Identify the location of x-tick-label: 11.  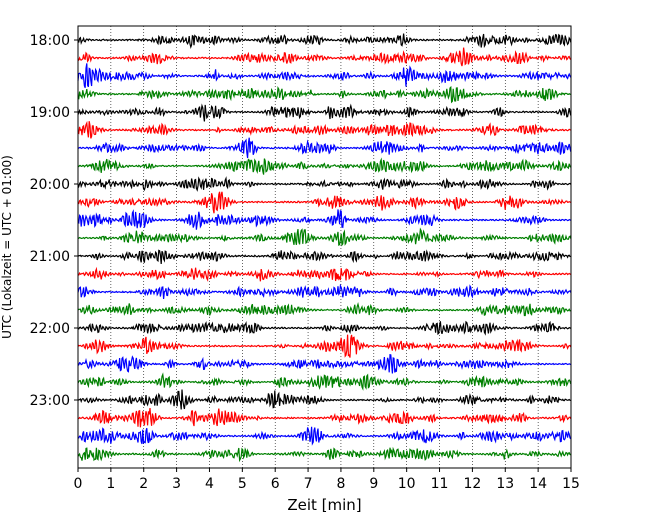
(440, 484).